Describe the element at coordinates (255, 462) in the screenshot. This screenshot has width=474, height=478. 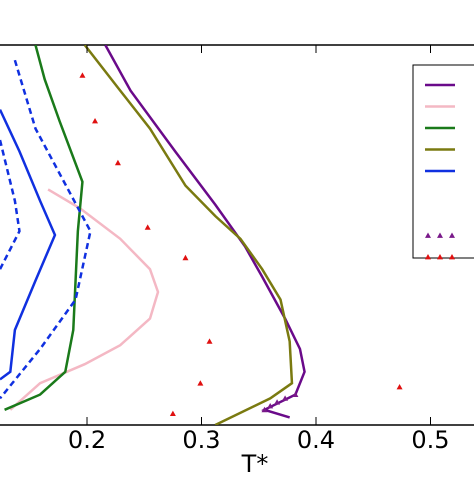
I see `x-axis-label: T*` at that location.